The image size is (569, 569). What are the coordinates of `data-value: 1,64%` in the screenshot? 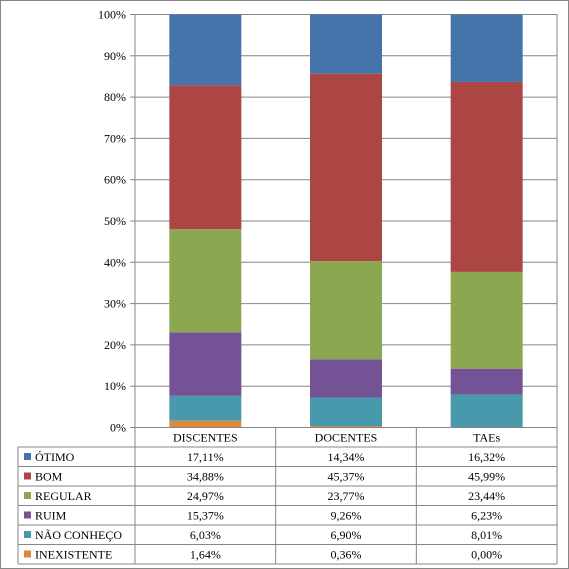 It's located at (205, 555).